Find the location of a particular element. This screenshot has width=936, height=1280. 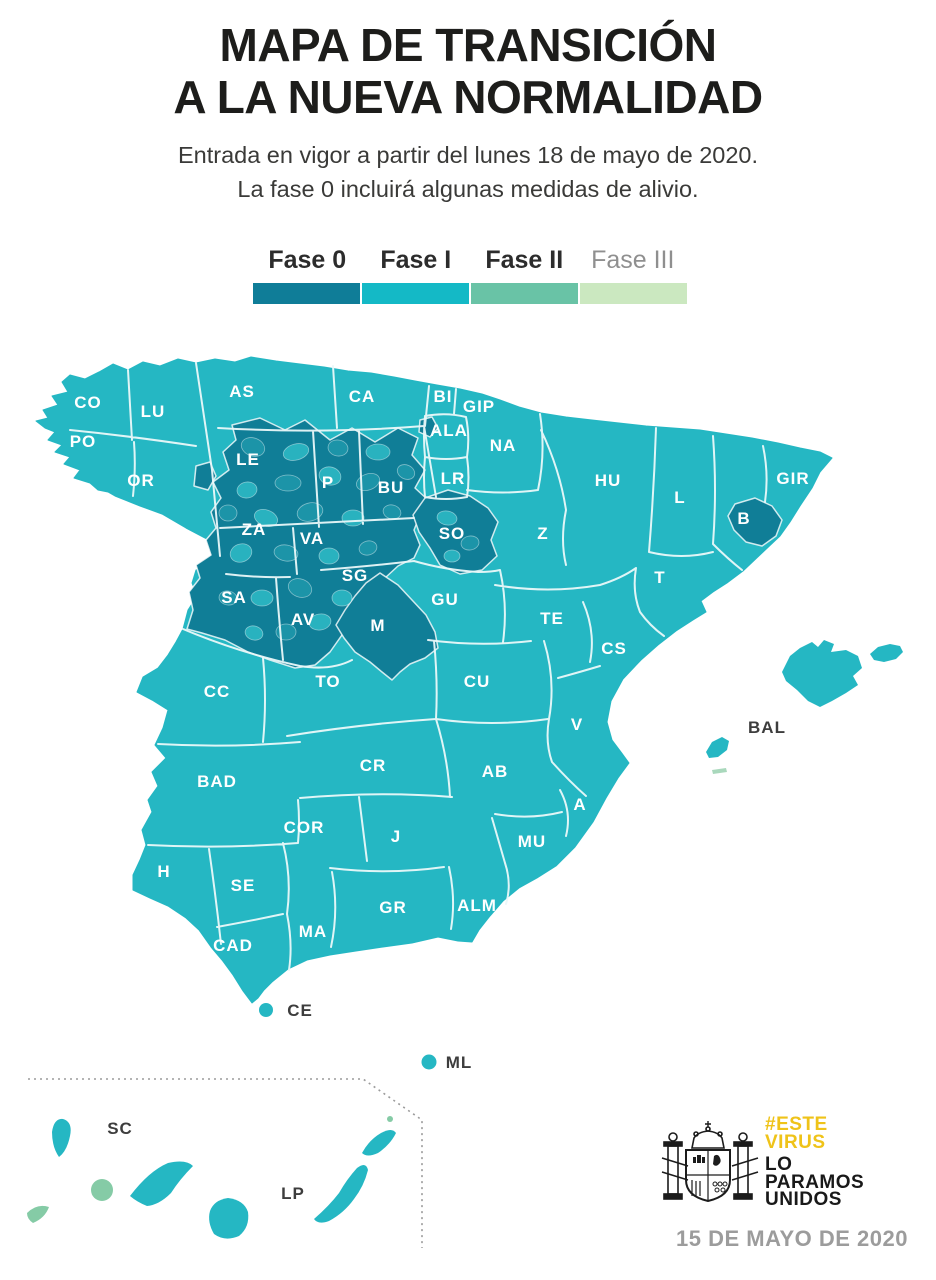

province-label-GR: GR is located at coordinates (393, 907).